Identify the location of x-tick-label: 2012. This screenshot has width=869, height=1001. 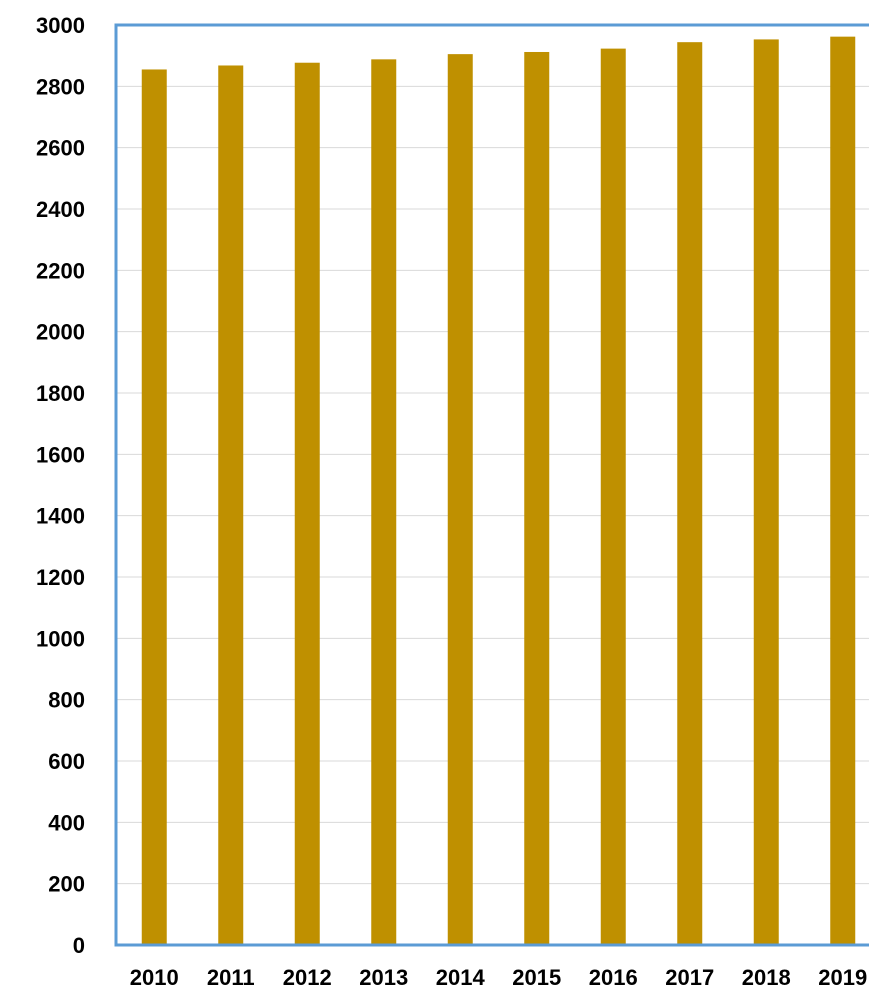
(307, 977).